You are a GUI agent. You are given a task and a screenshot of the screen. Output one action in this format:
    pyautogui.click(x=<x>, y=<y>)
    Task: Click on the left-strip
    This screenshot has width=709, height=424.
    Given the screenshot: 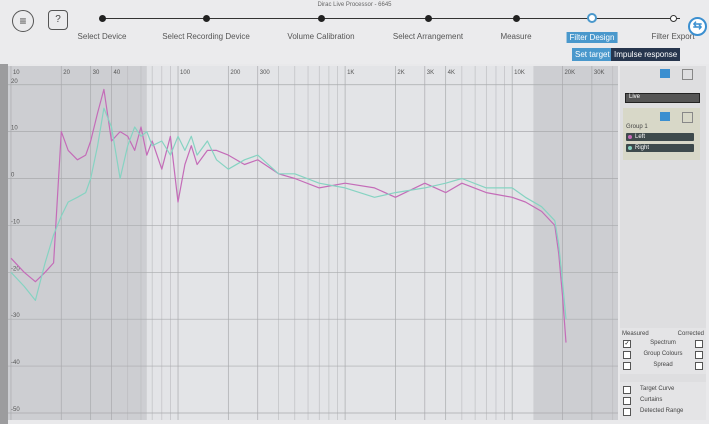 What is the action you would take?
    pyautogui.click(x=4, y=244)
    